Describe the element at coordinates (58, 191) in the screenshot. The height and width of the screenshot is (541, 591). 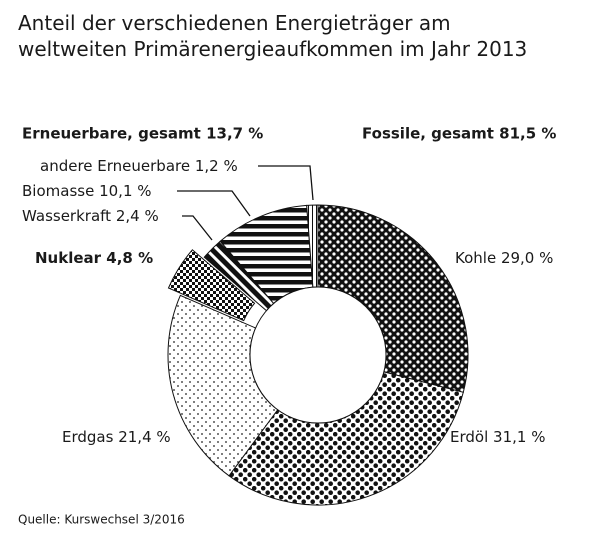
I see `category-name: Biomasse` at that location.